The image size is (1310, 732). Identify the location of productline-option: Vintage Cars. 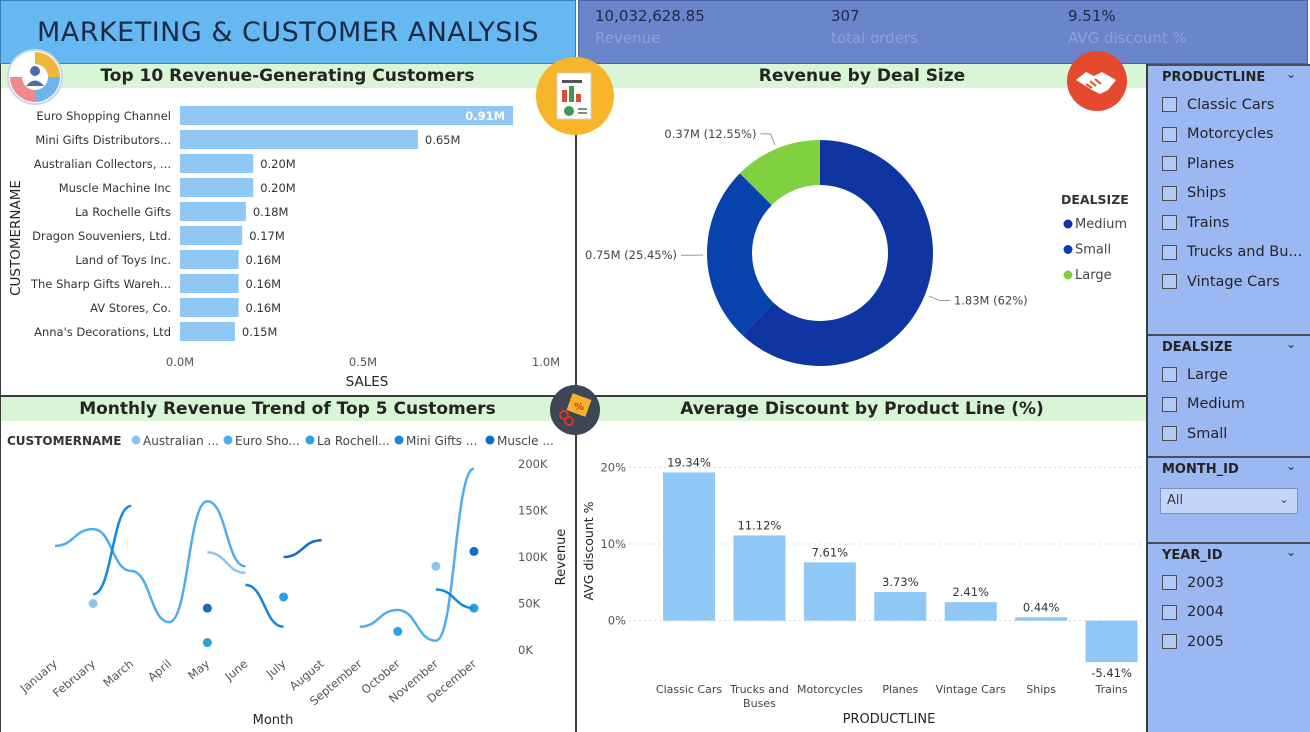
(1229, 282).